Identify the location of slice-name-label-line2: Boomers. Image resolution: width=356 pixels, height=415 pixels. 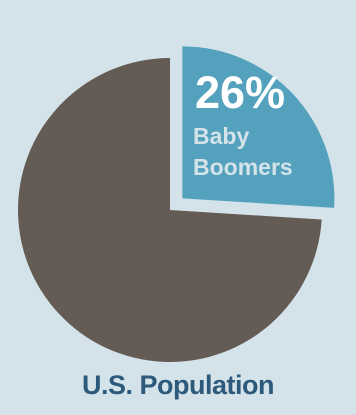
(243, 167).